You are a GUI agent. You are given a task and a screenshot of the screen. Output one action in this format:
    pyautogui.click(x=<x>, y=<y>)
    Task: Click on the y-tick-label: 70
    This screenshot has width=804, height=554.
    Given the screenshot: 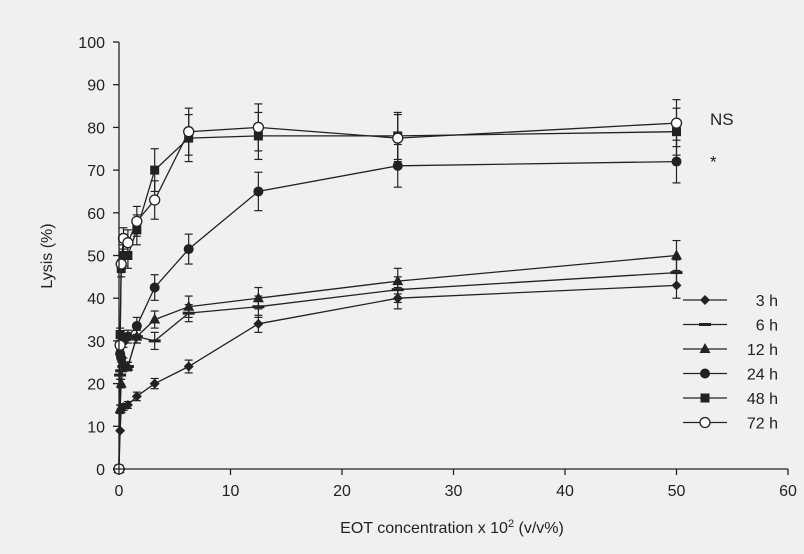 What is the action you would take?
    pyautogui.click(x=96, y=171)
    